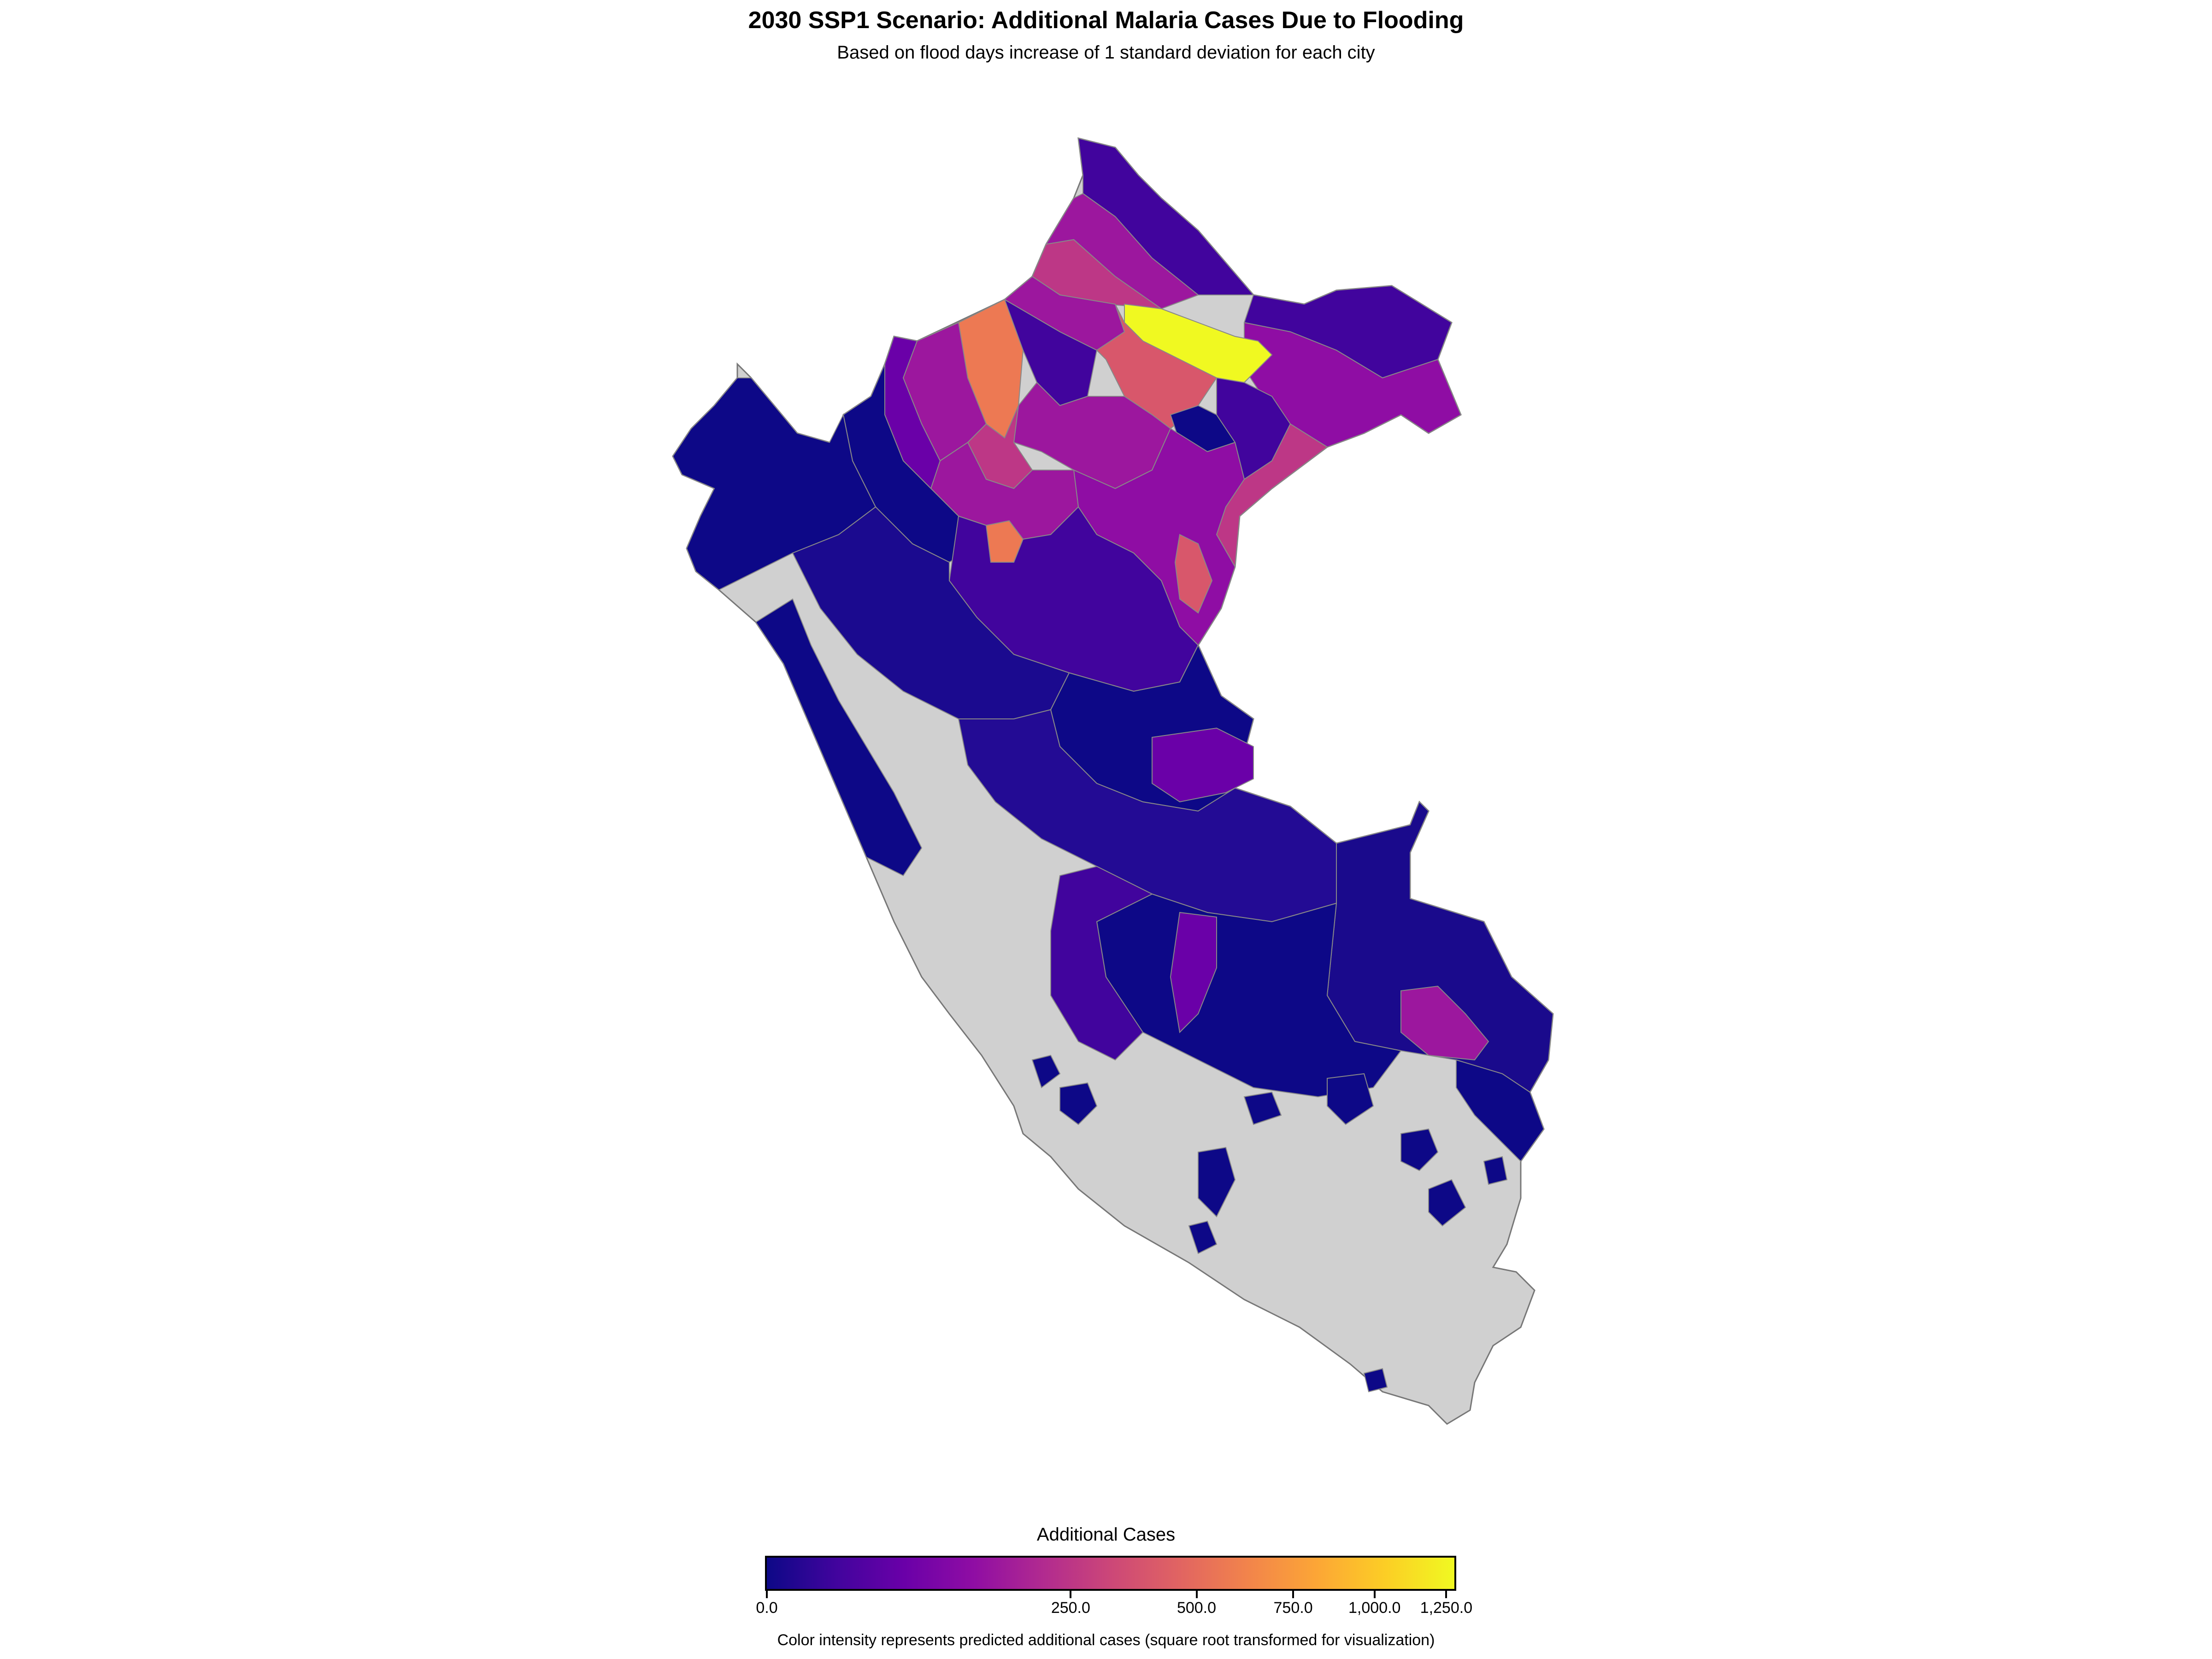 This screenshot has width=2212, height=1659. I want to click on region-puno-south, so click(1500, 1110).